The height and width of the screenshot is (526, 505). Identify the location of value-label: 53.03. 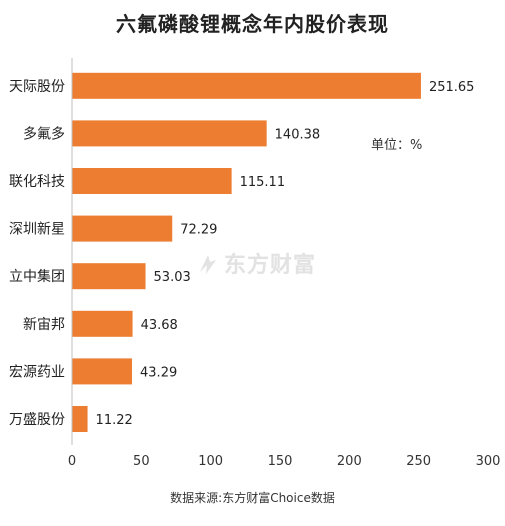
(172, 277).